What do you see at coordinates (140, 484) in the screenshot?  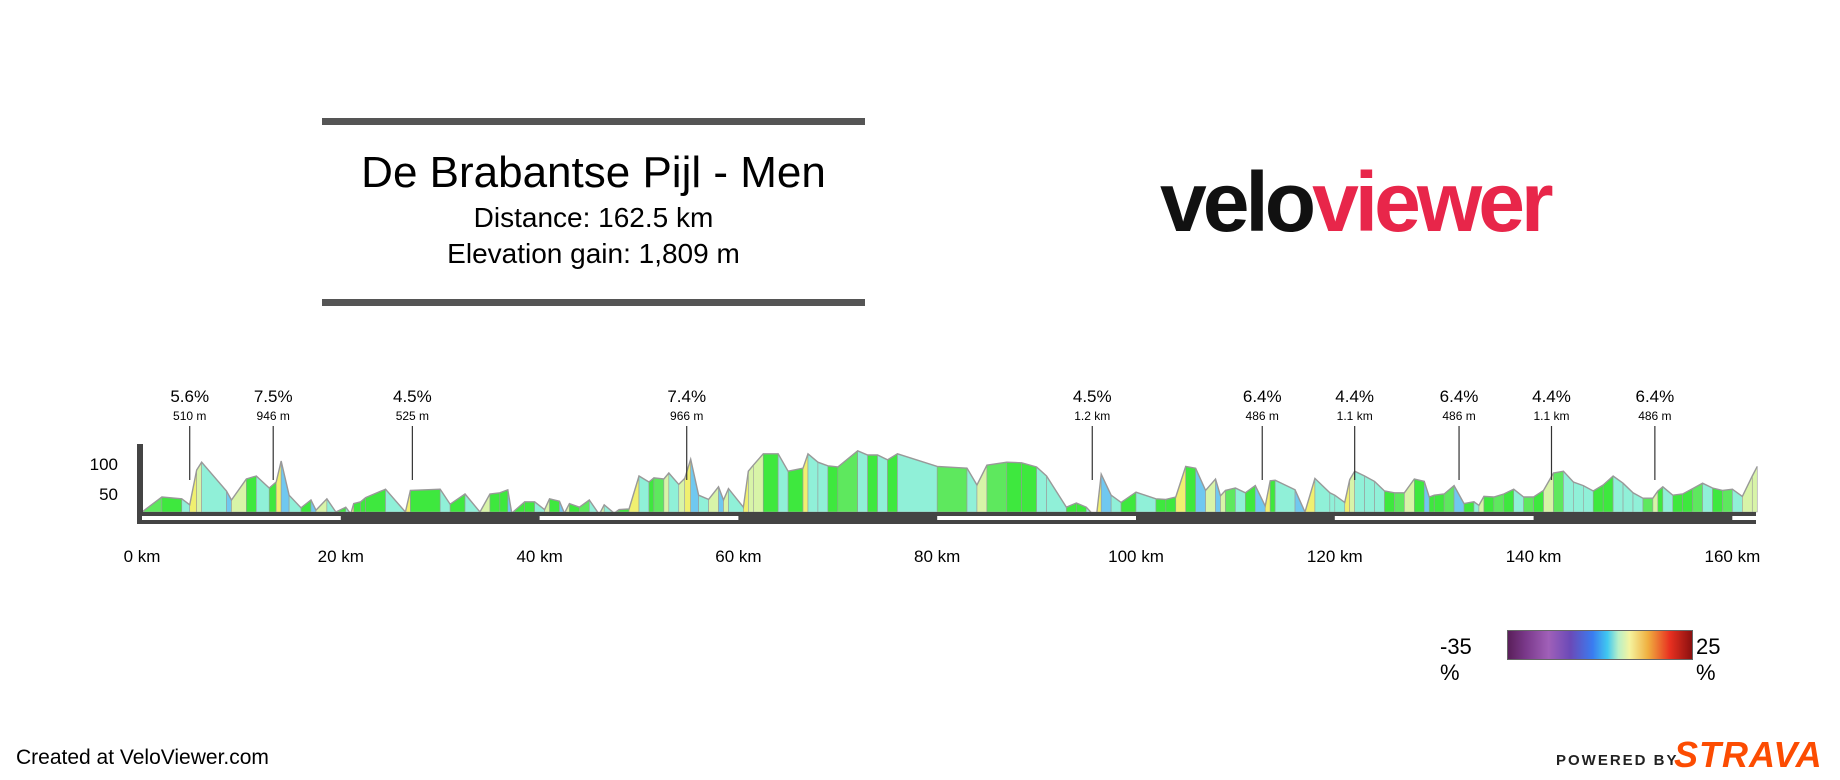 I see `y-axis-bar` at bounding box center [140, 484].